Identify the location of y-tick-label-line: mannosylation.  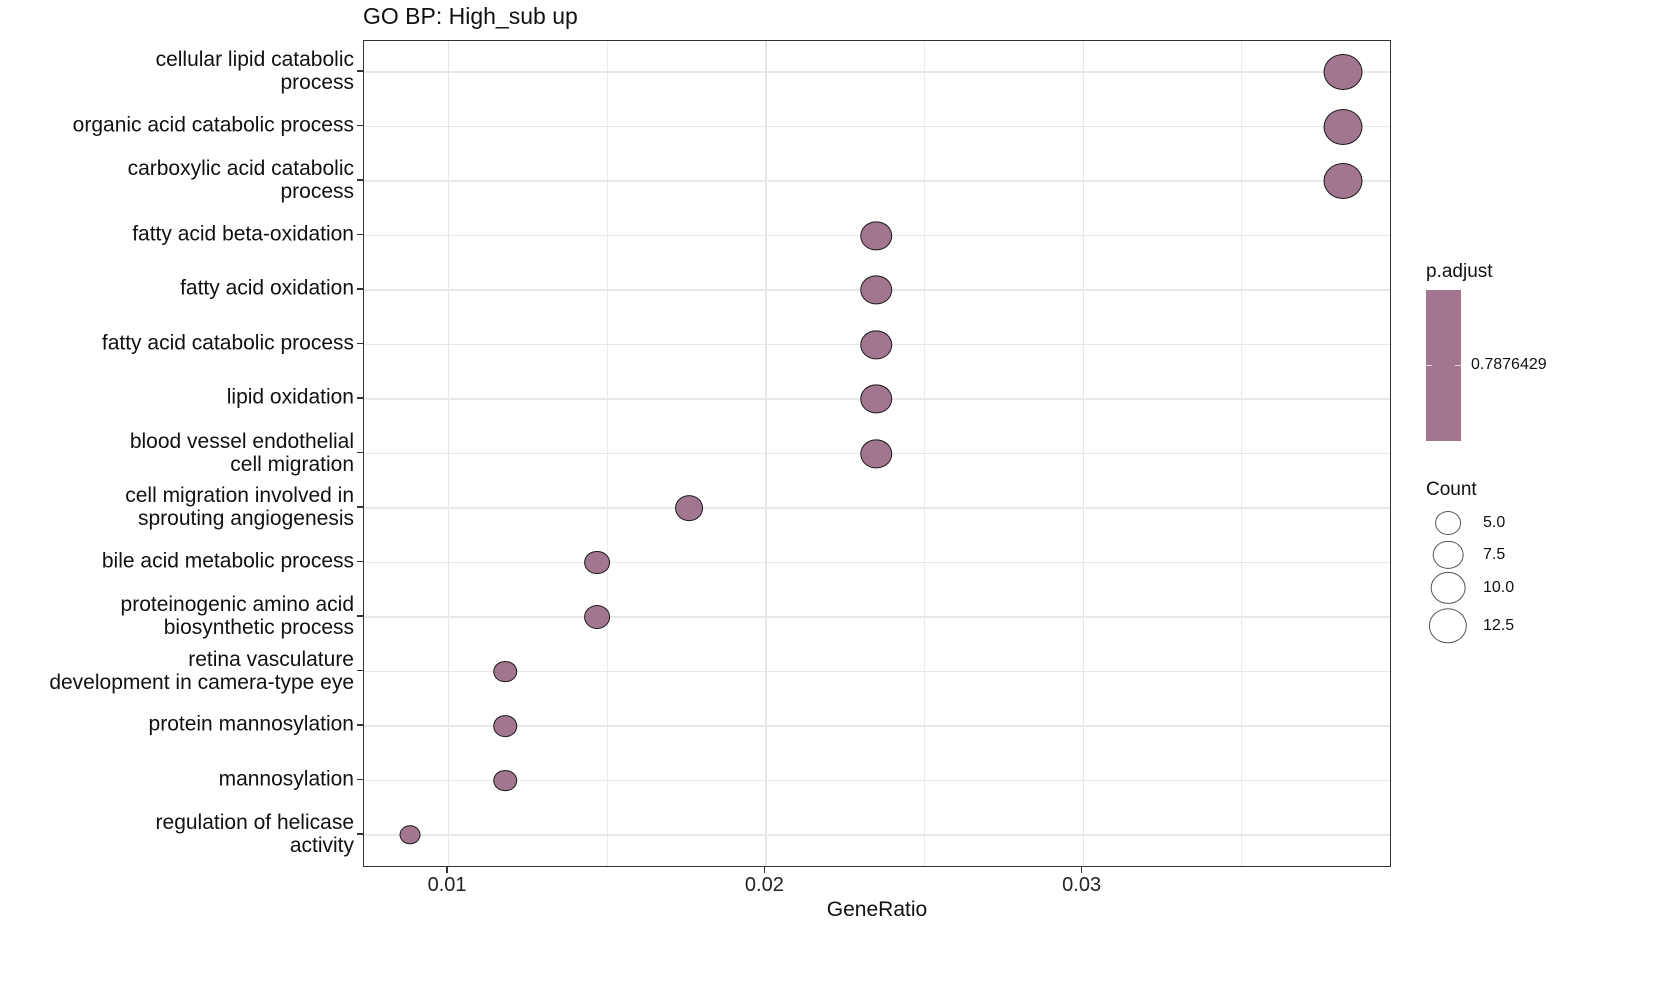
(286, 778).